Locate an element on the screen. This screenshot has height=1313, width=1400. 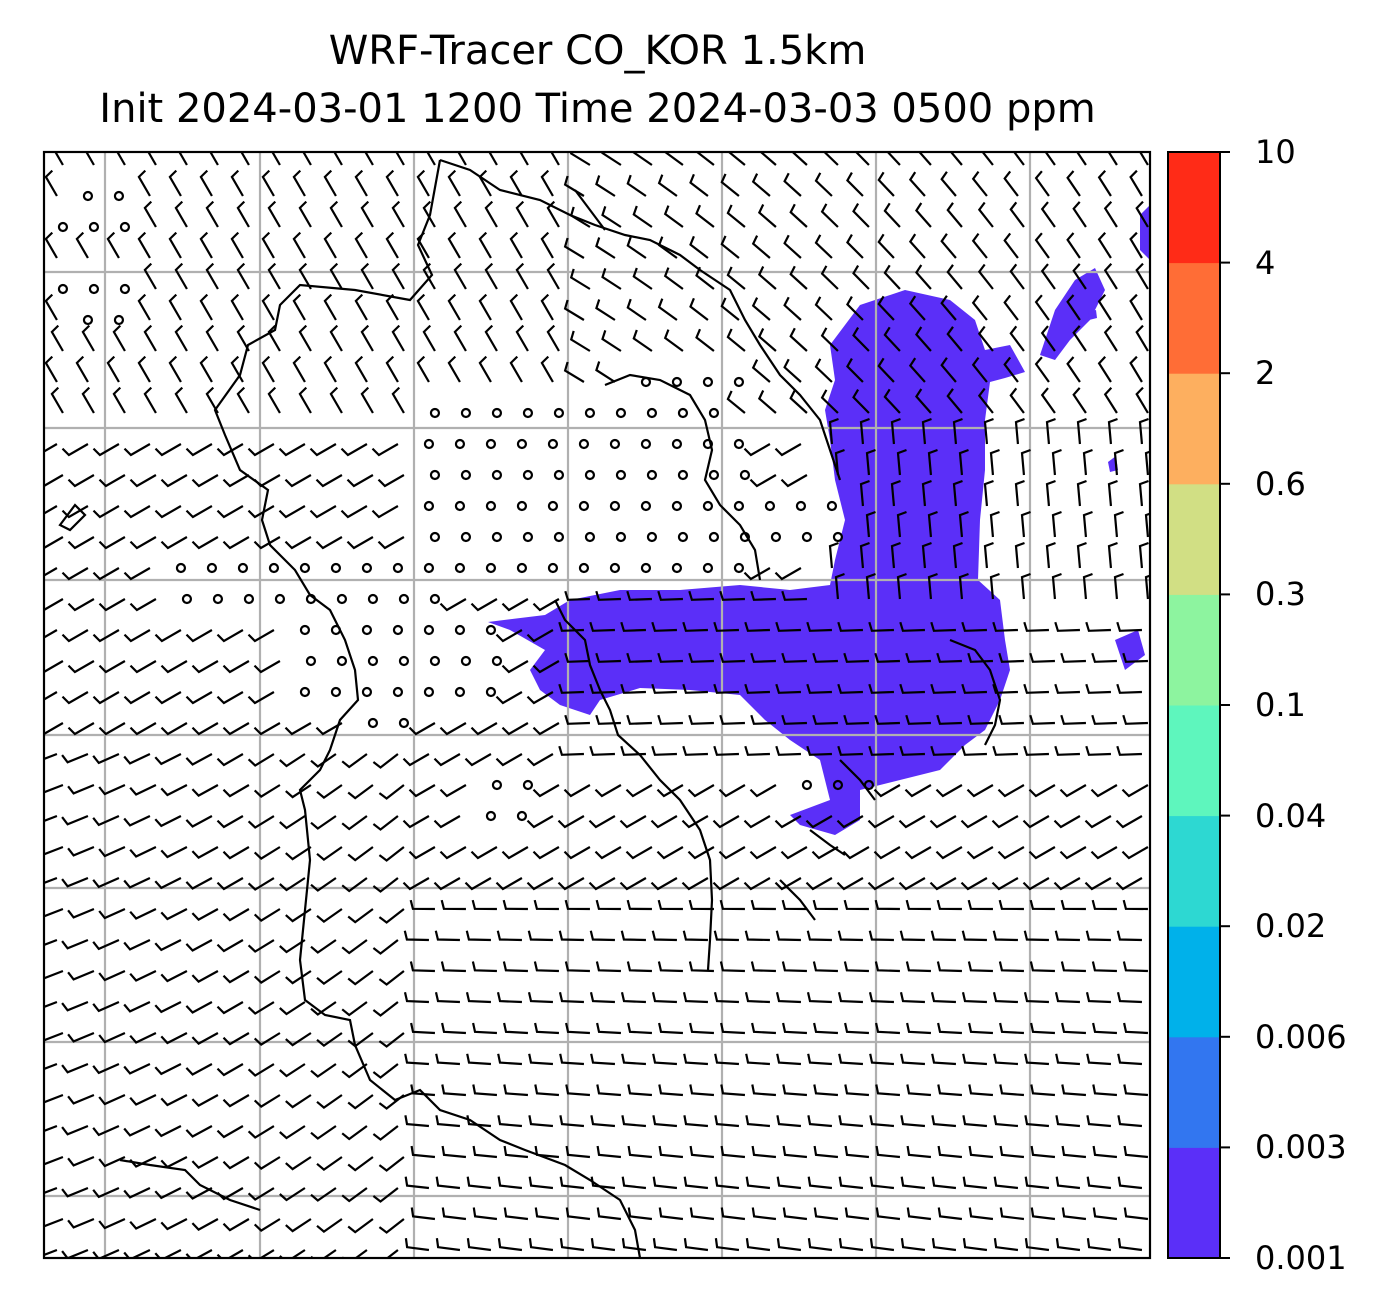
colorbar-tick-label: 10 is located at coordinates (1275, 152).